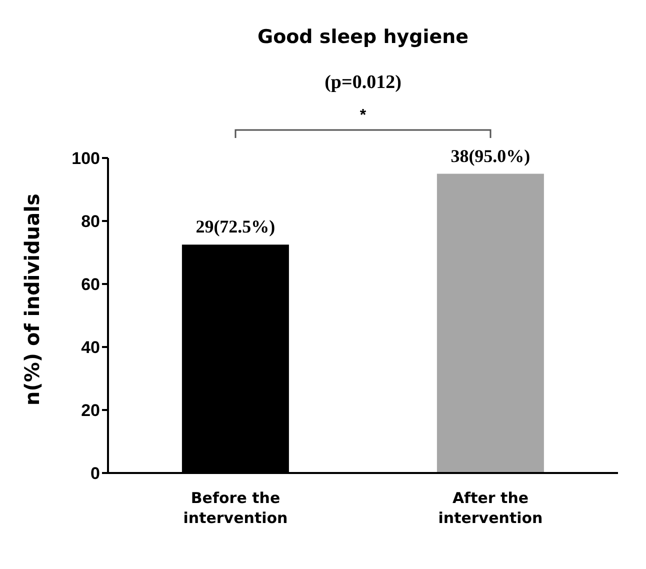 The width and height of the screenshot is (646, 569). What do you see at coordinates (363, 82) in the screenshot?
I see `text: (p=0.012)` at bounding box center [363, 82].